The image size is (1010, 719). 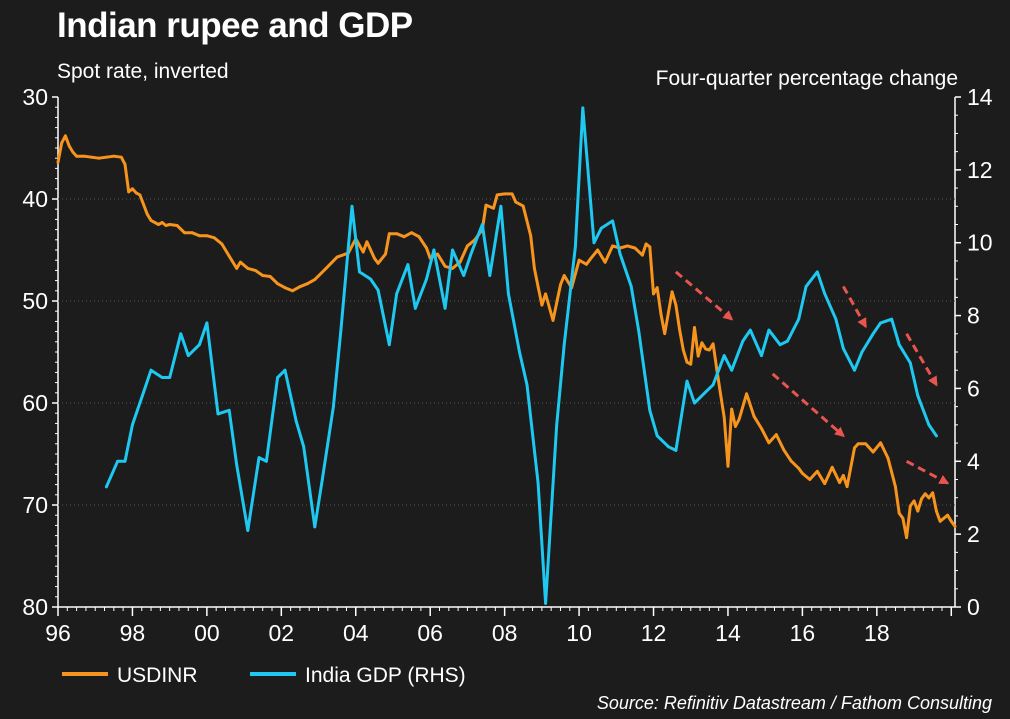 I want to click on right-tick-label: 12, so click(x=980, y=170).